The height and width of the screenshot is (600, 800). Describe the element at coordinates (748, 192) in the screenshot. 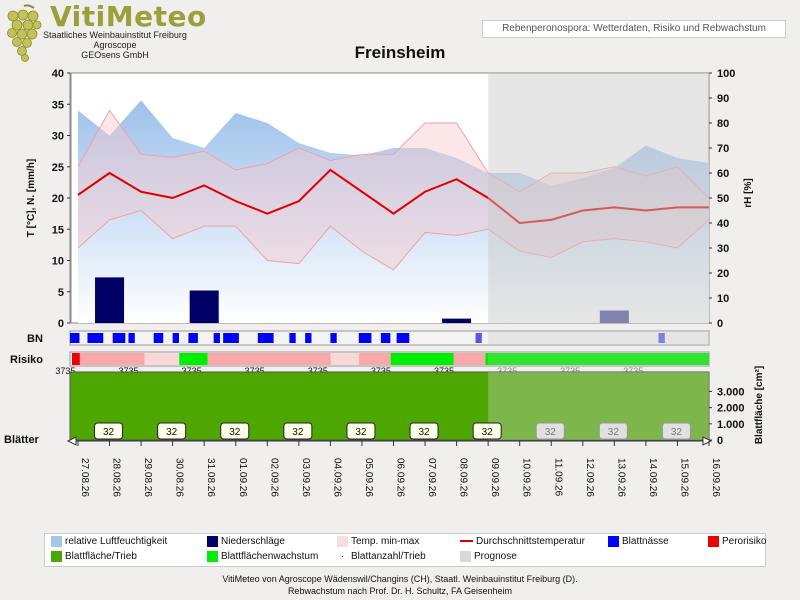

I see `y-right-axis-label: rH [%]` at that location.